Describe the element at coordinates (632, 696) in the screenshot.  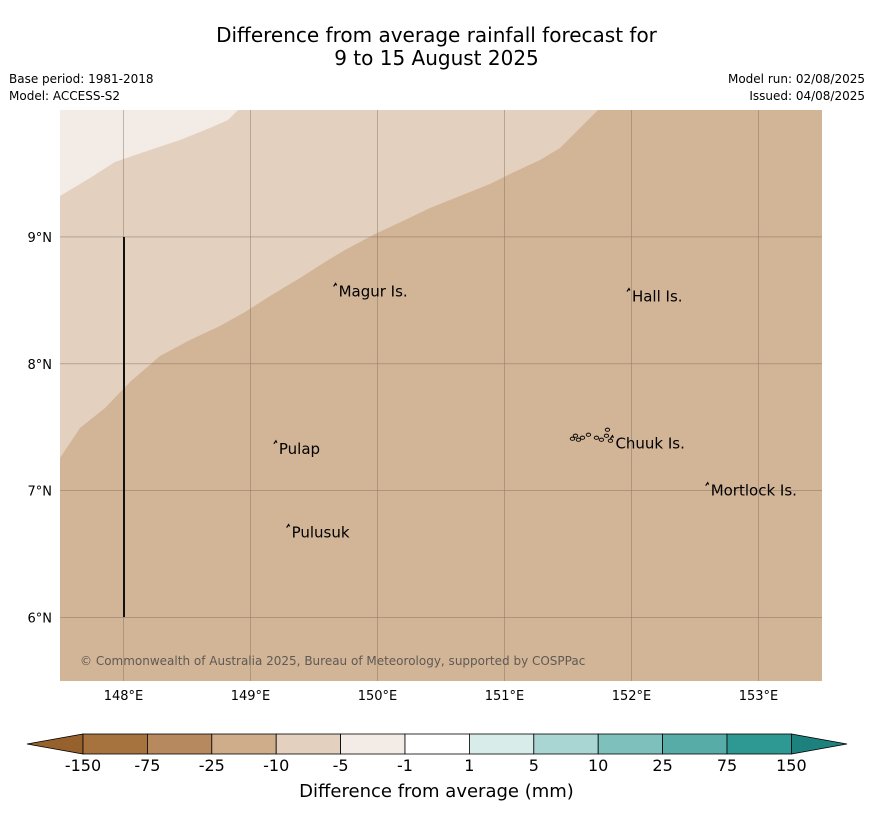
I see `lon-tick-label: 152°E` at that location.